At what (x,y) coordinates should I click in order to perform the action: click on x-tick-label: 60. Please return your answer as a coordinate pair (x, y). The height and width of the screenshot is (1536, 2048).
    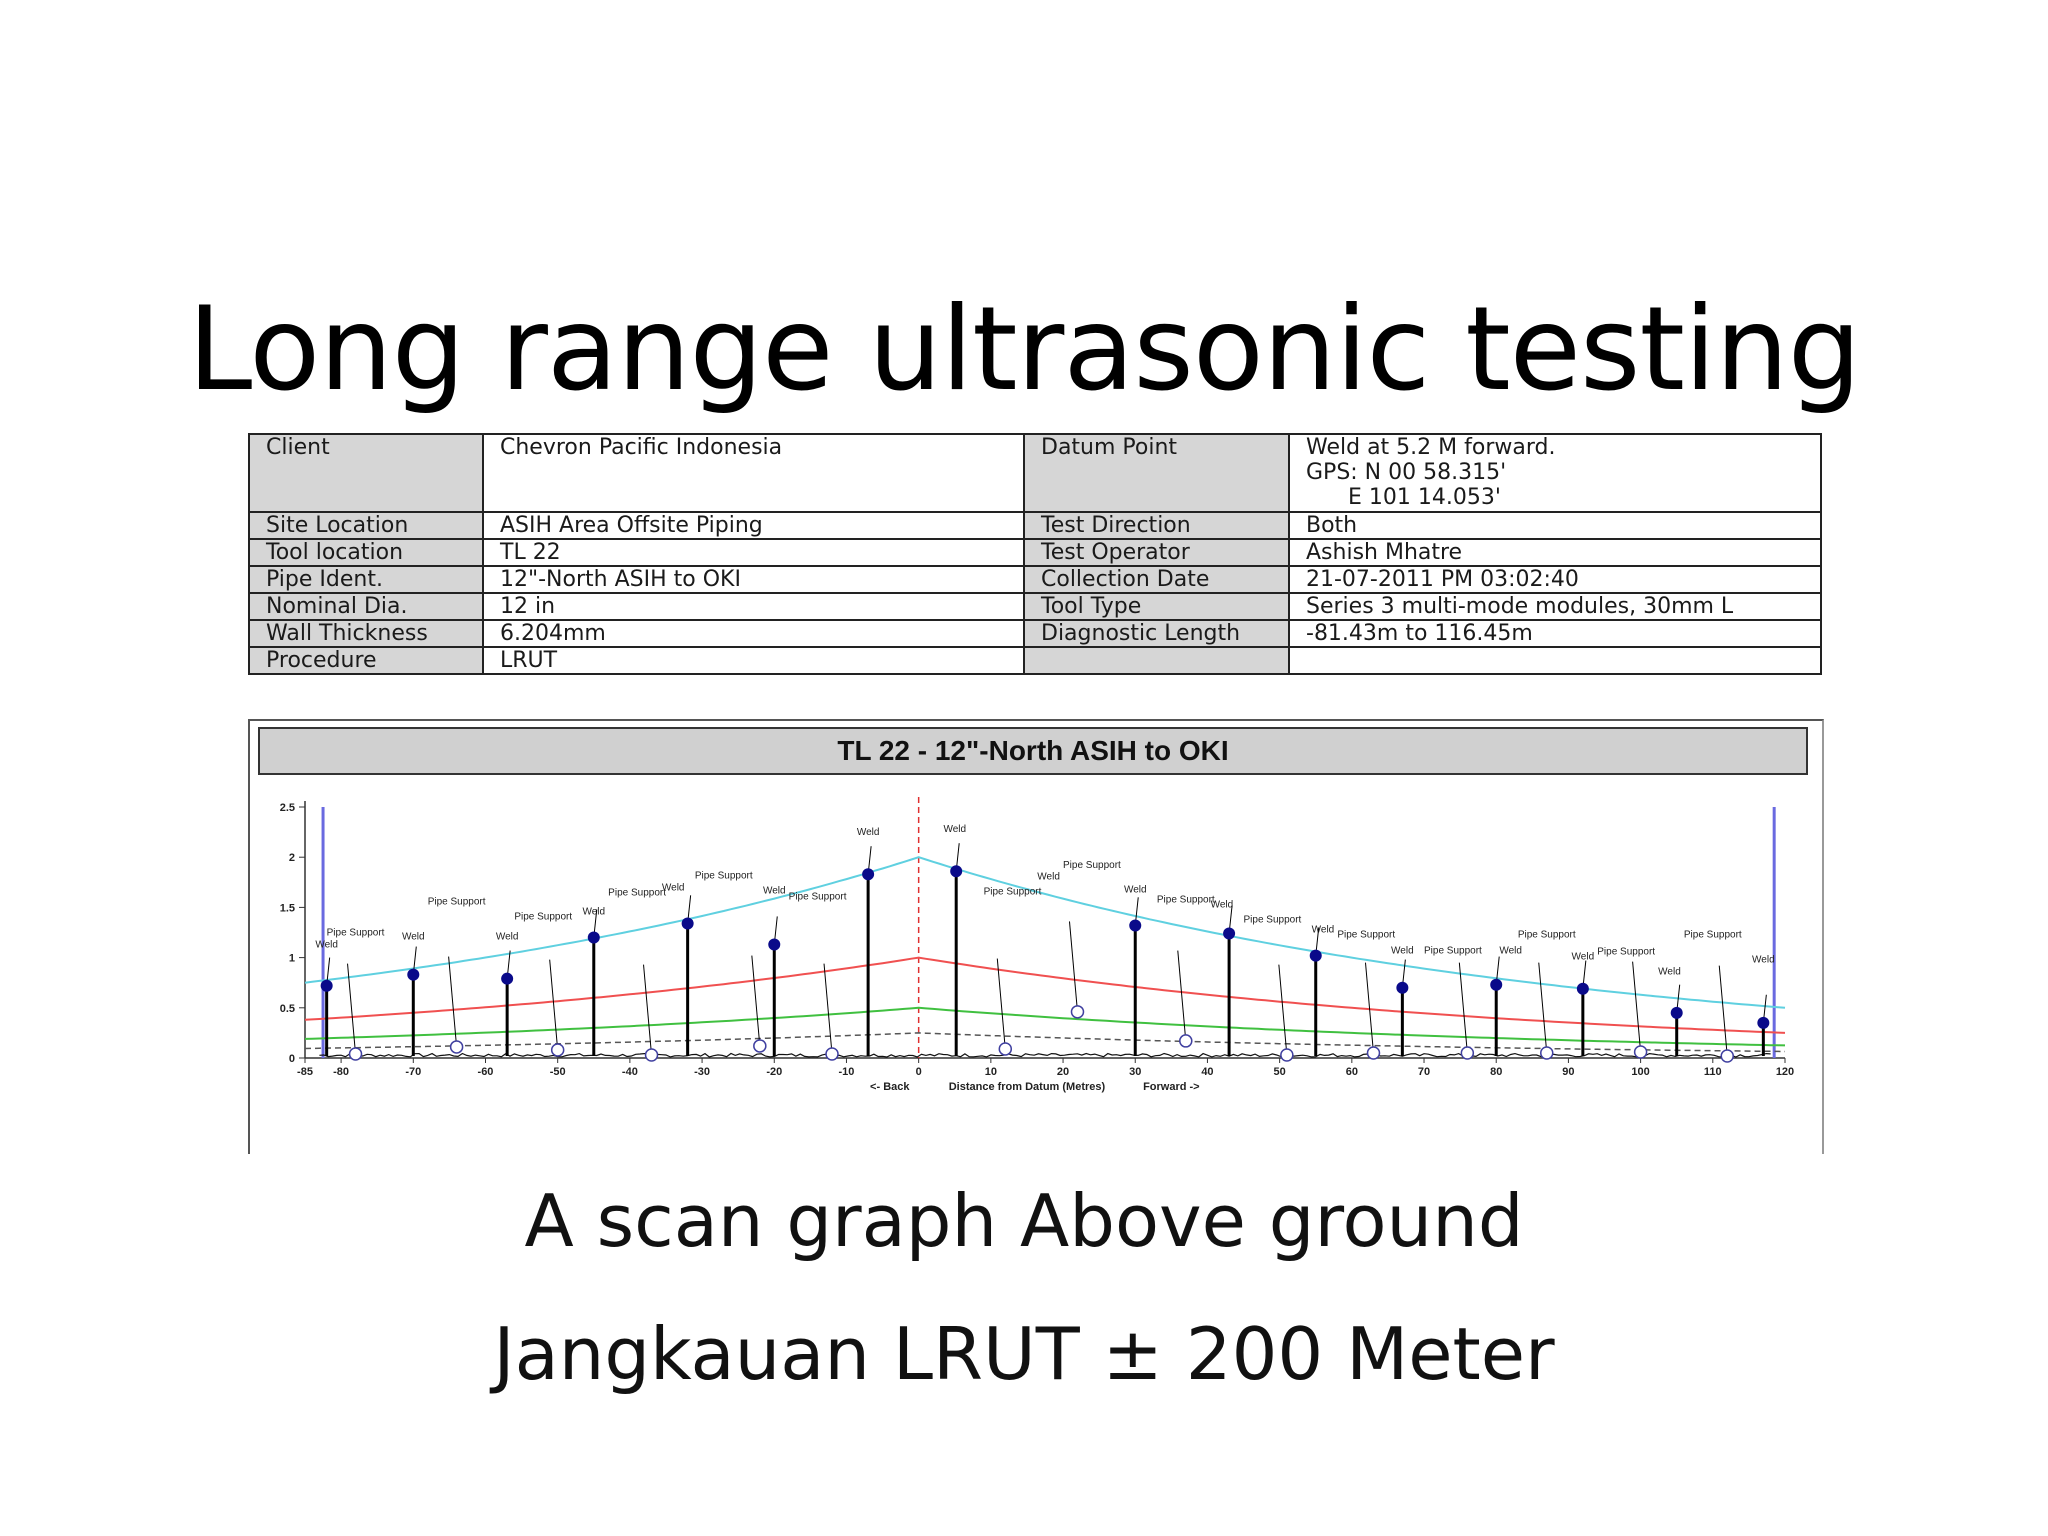
    Looking at the image, I should click on (1352, 1072).